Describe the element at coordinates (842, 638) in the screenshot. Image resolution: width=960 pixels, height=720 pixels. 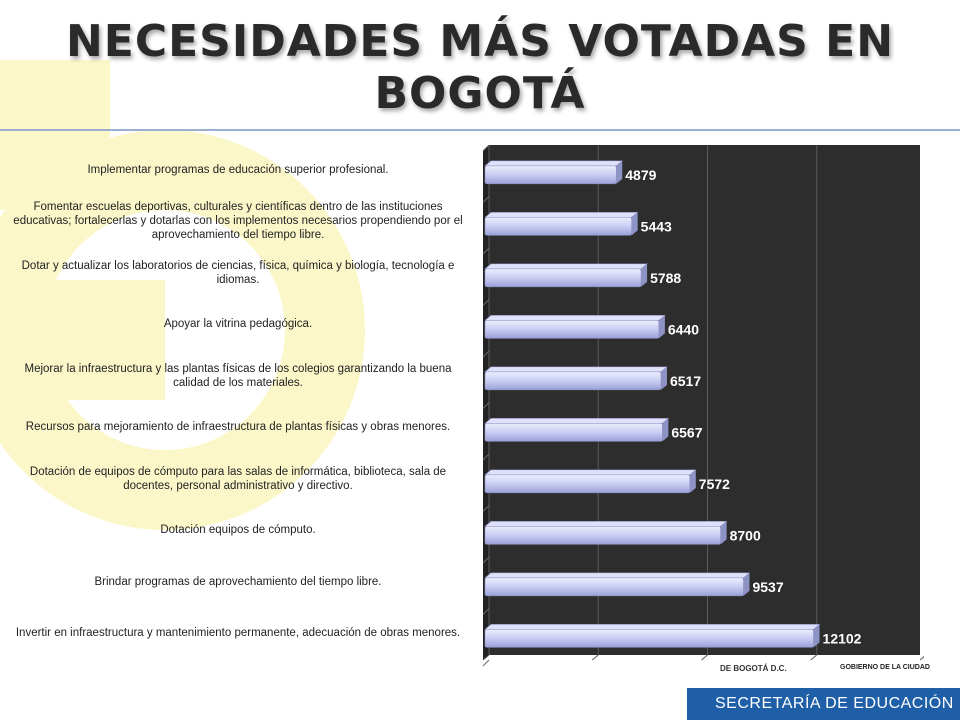
I see `bar-value-label: 12102` at that location.